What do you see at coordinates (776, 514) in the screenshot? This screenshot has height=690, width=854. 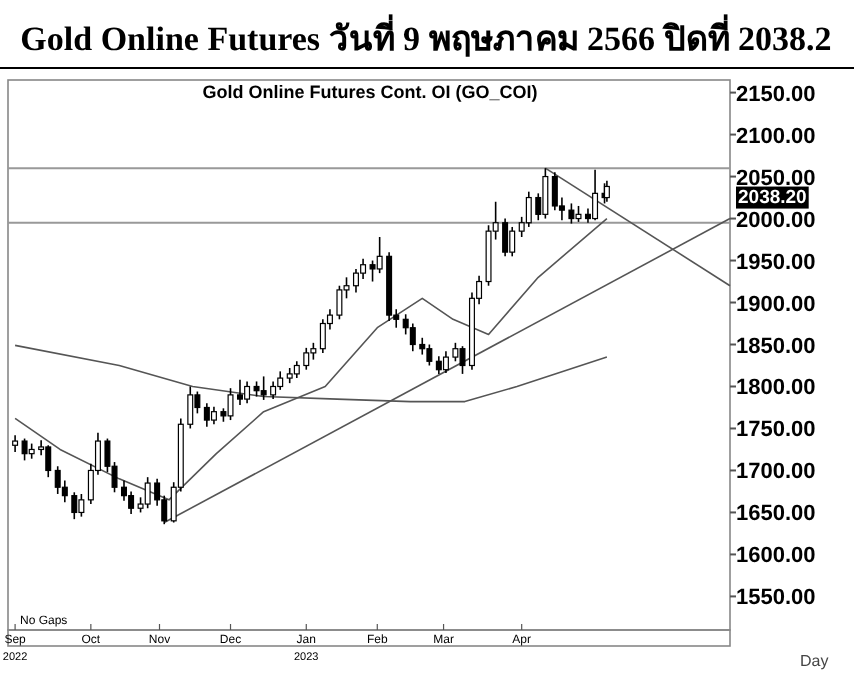 I see `y-tick-label: 1650.00` at bounding box center [776, 514].